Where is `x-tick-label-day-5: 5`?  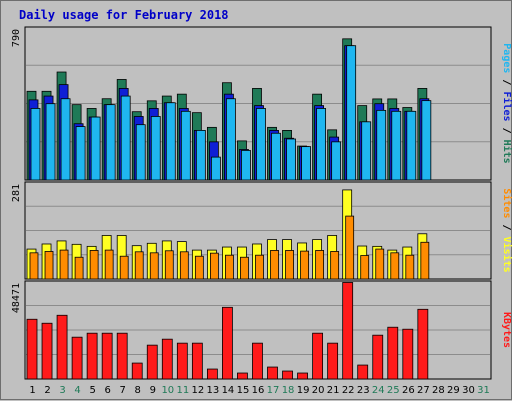 x-tick-label-day-5: 5 is located at coordinates (92, 390).